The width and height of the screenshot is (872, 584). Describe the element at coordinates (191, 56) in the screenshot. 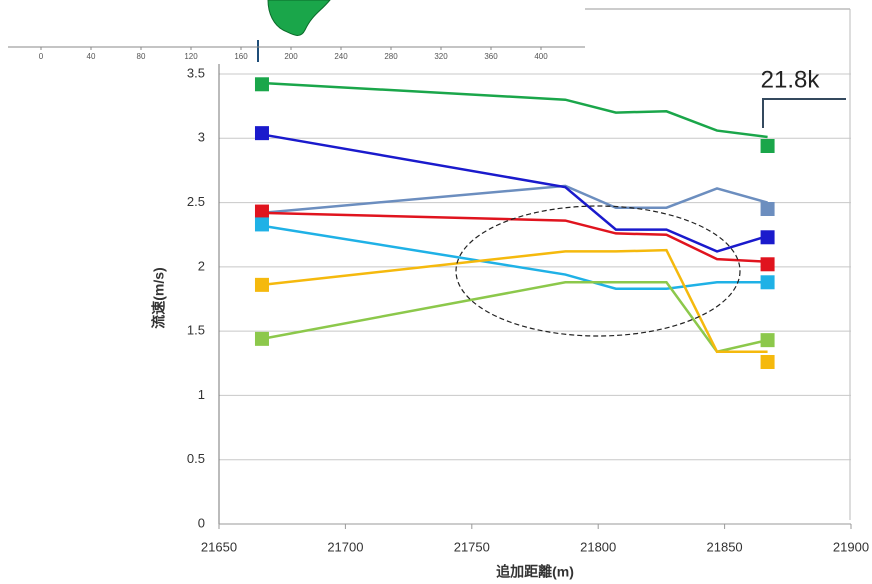

I see `inset-tick-label: 120` at that location.